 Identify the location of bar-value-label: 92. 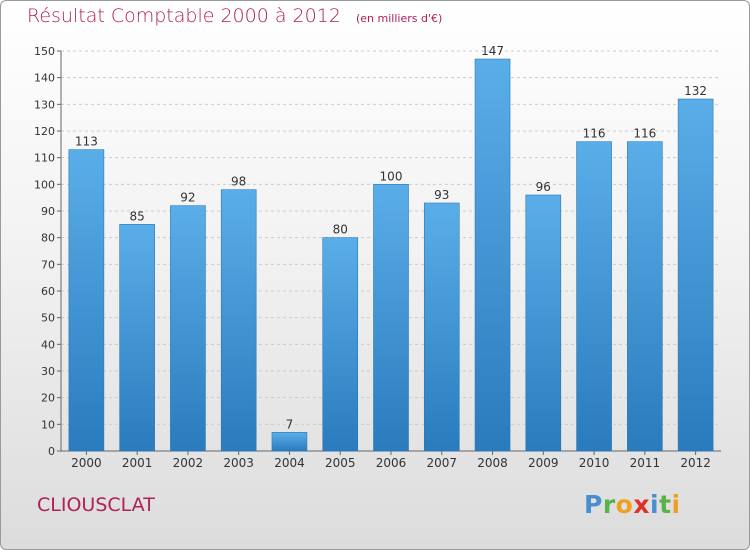
(187, 198).